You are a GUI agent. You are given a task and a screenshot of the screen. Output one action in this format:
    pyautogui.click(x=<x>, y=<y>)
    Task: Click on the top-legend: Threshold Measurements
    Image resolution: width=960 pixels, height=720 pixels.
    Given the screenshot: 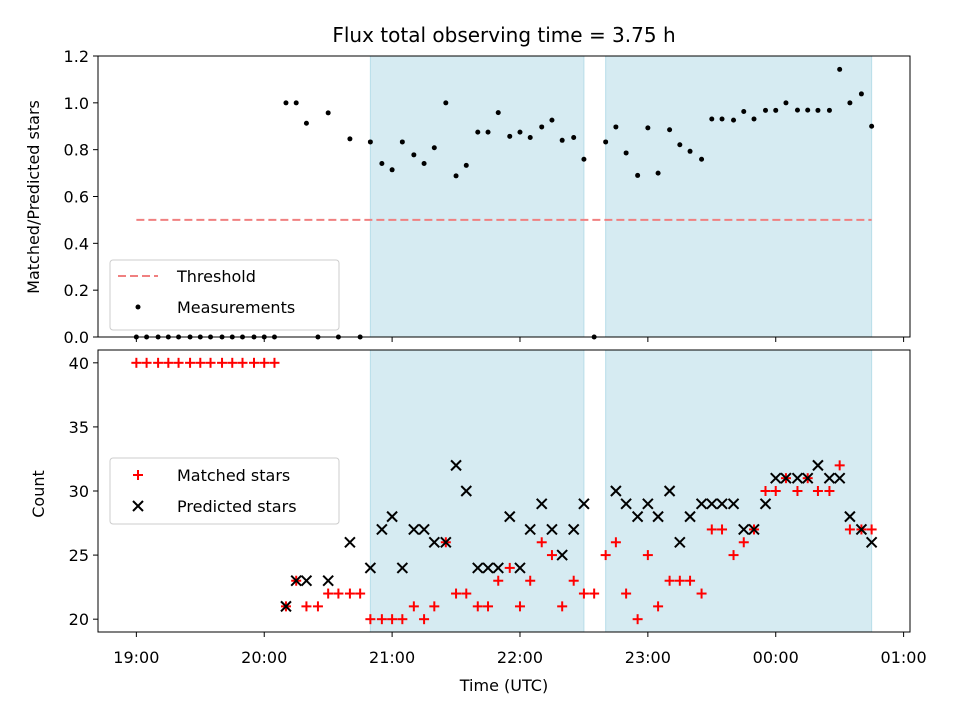 What is the action you would take?
    pyautogui.click(x=224, y=295)
    